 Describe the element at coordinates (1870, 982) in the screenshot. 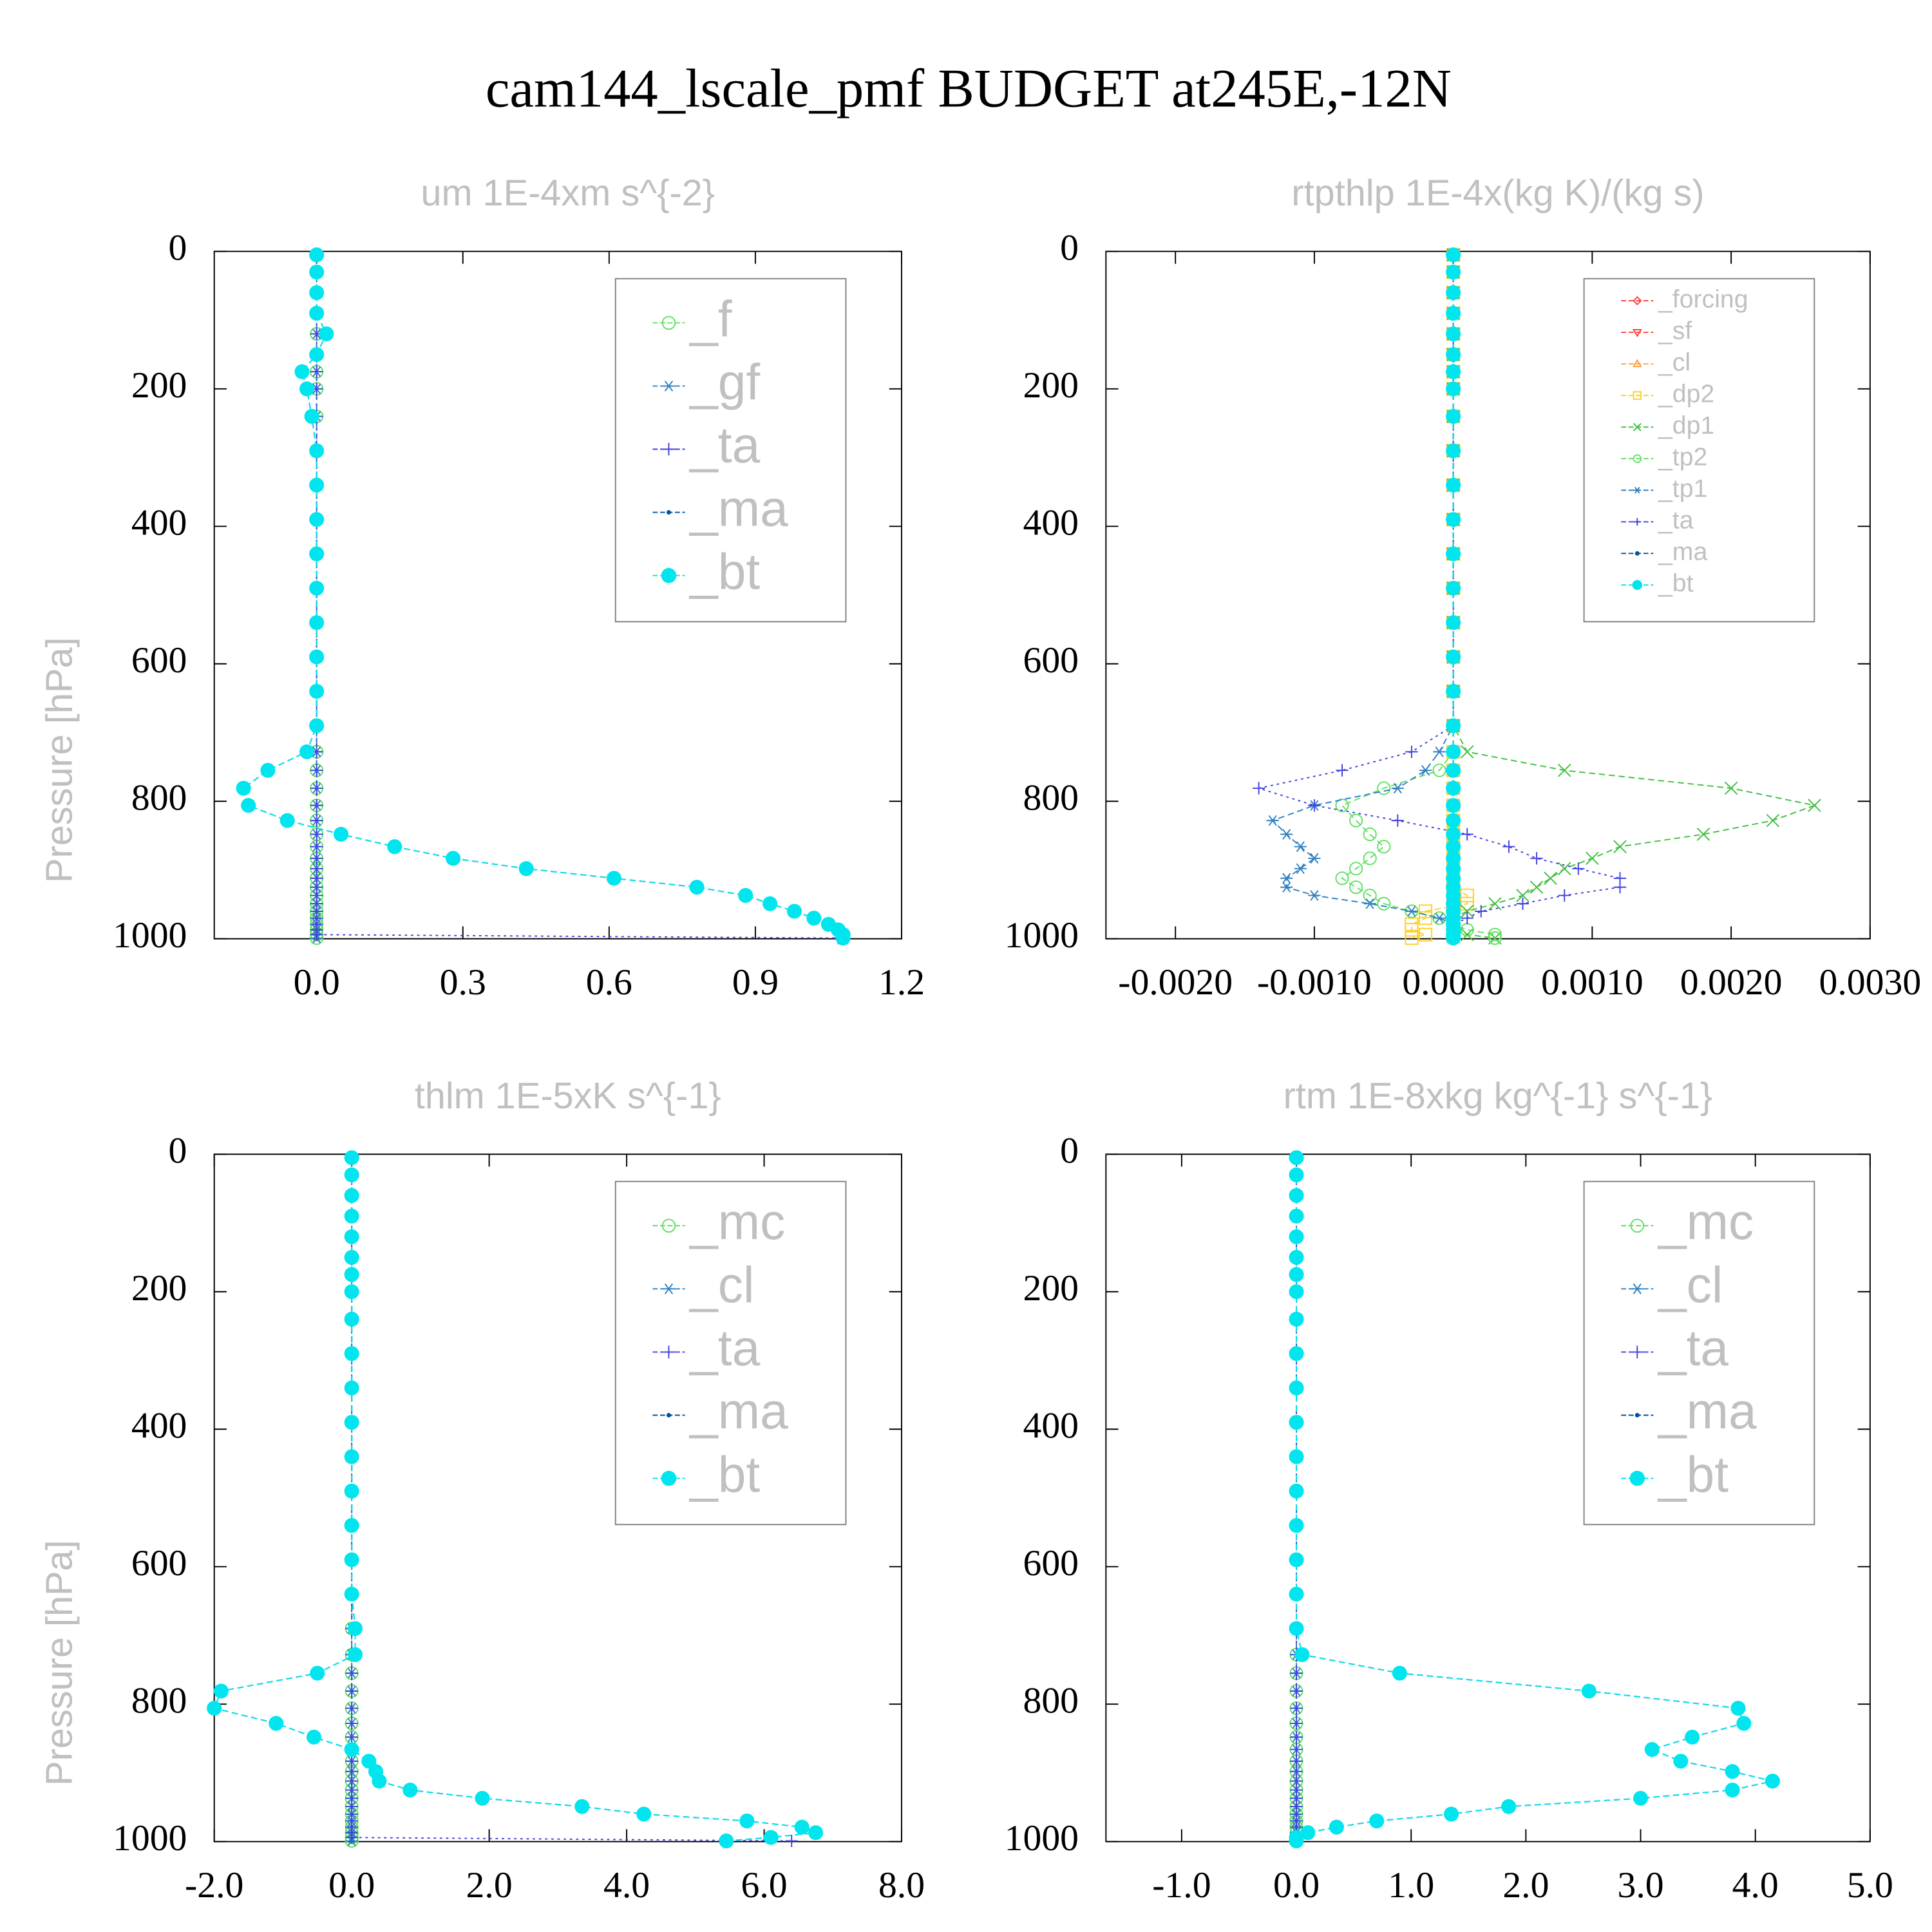

I see `x-tick-label: 0.0030` at that location.